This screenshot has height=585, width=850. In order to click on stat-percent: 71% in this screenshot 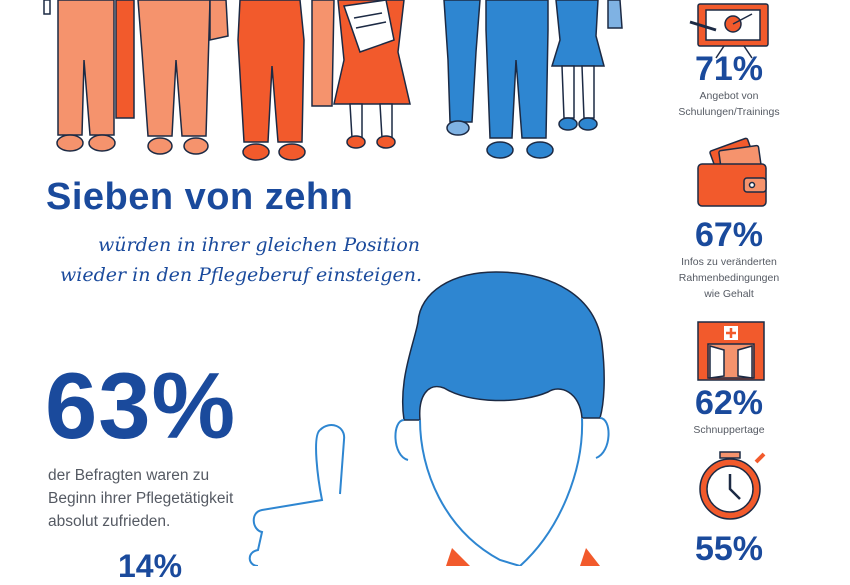, I will do `click(729, 69)`.